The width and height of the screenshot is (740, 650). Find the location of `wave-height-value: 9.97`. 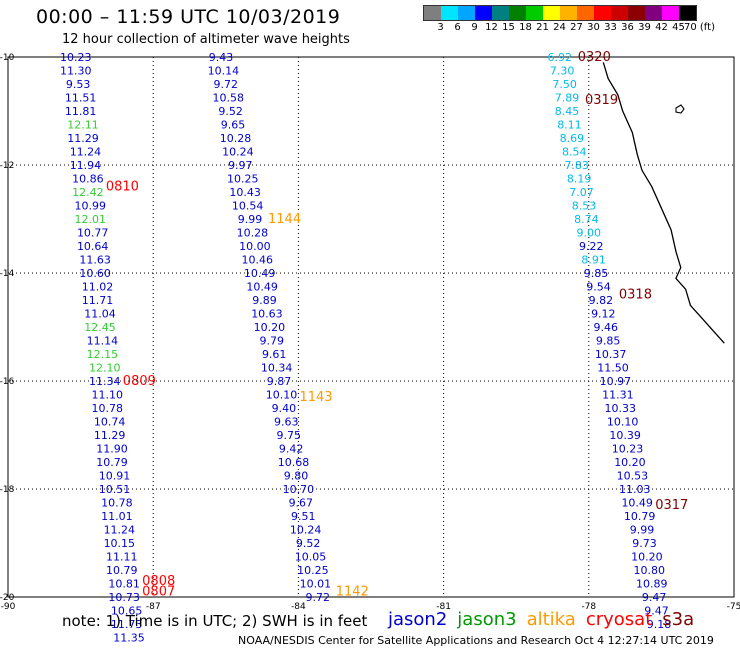

wave-height-value: 9.97 is located at coordinates (240, 165).